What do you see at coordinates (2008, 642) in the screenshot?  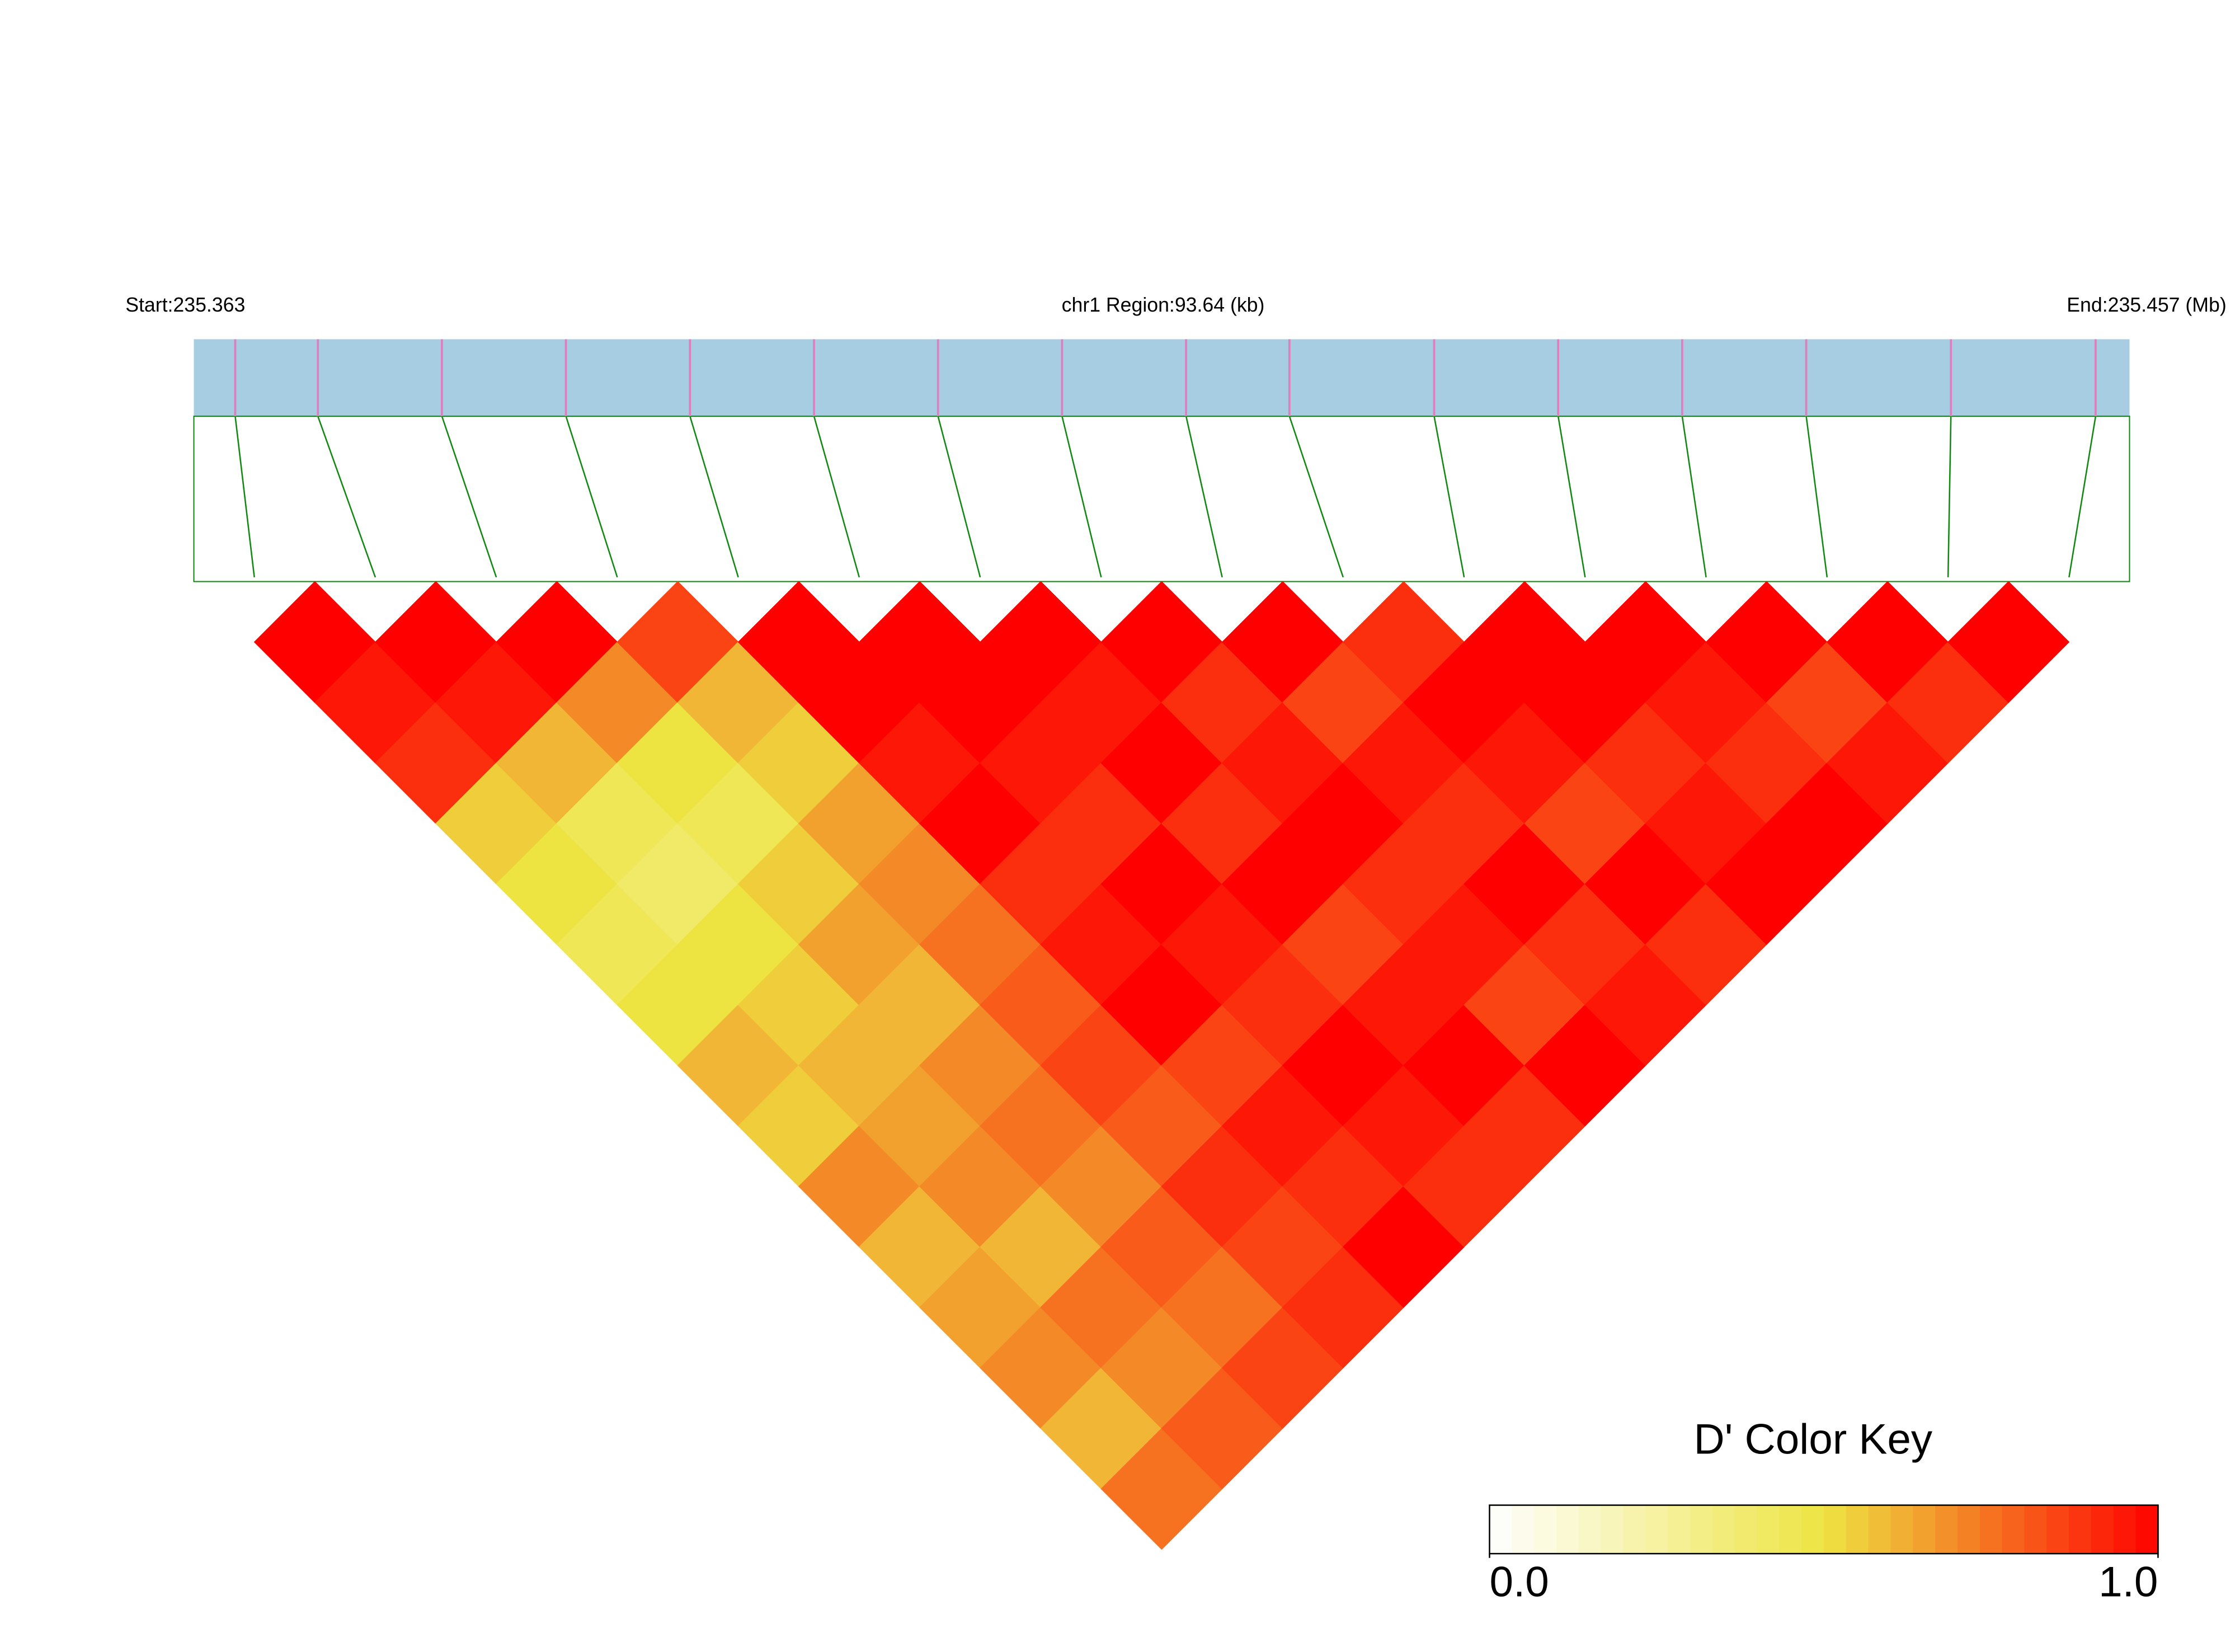 I see `ld-cell` at bounding box center [2008, 642].